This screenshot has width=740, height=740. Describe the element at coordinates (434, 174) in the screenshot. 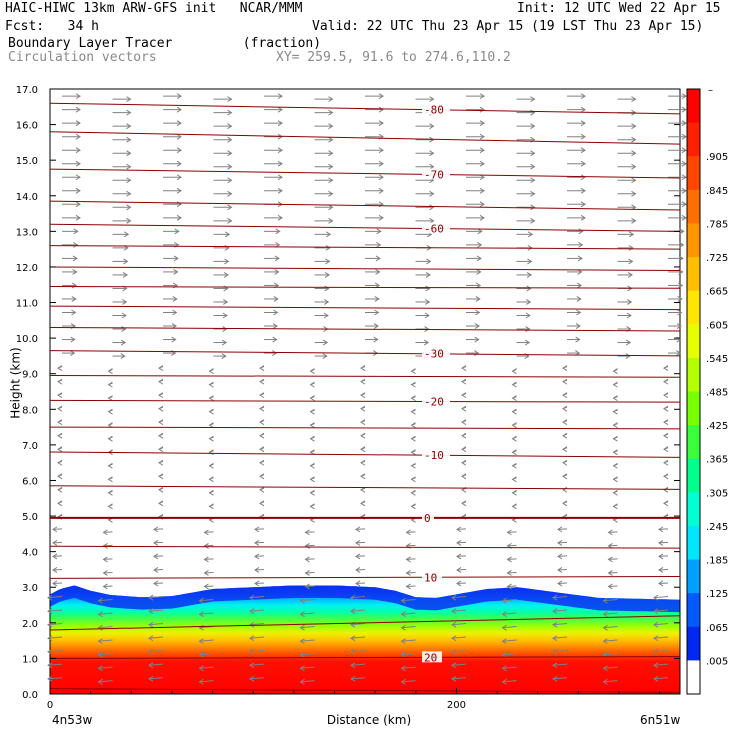

I see `contour-label: -70` at that location.